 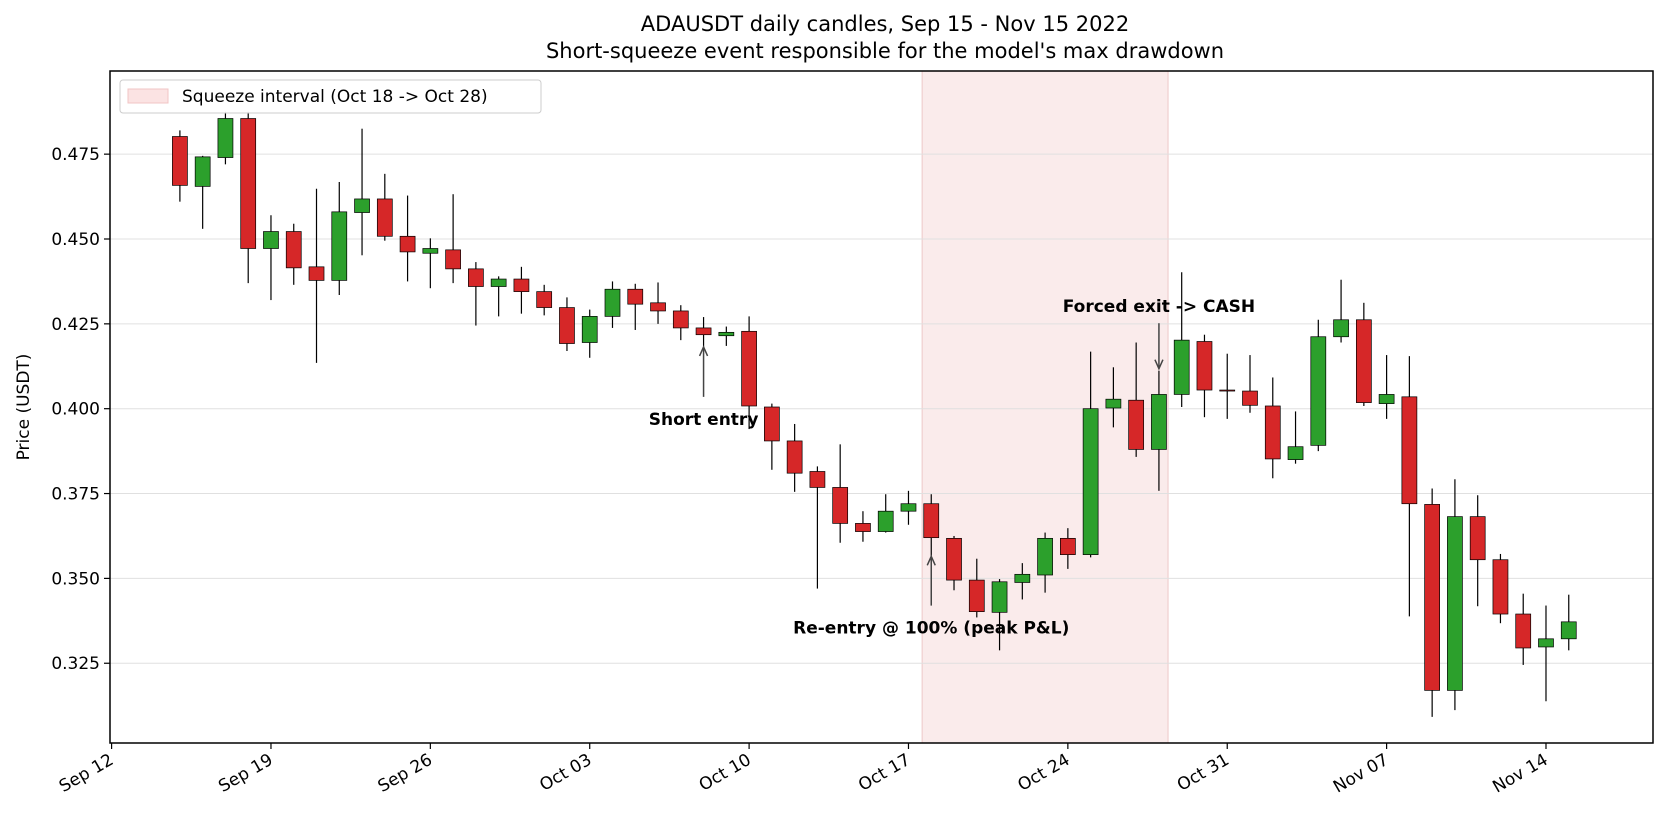 What do you see at coordinates (703, 387) in the screenshot?
I see `annotation: Short entry` at bounding box center [703, 387].